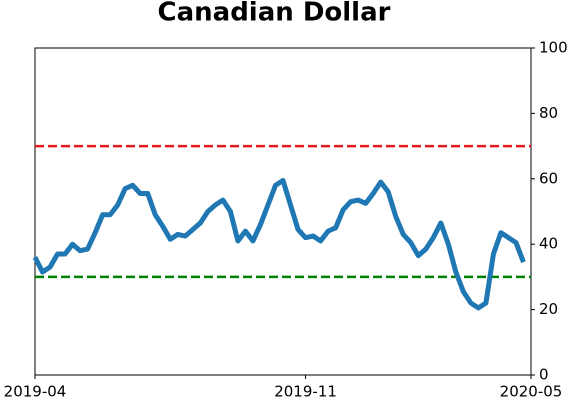 This screenshot has width=571, height=402. What do you see at coordinates (305, 392) in the screenshot?
I see `x-tick-label: 2019-11` at bounding box center [305, 392].